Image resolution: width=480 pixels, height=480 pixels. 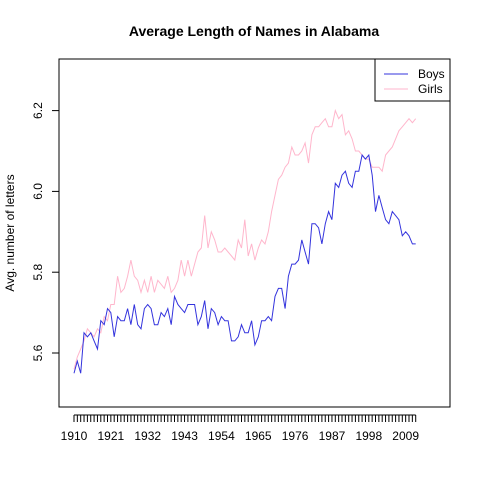 What do you see at coordinates (368, 436) in the screenshot?
I see `x-tick-label: 1998` at bounding box center [368, 436].